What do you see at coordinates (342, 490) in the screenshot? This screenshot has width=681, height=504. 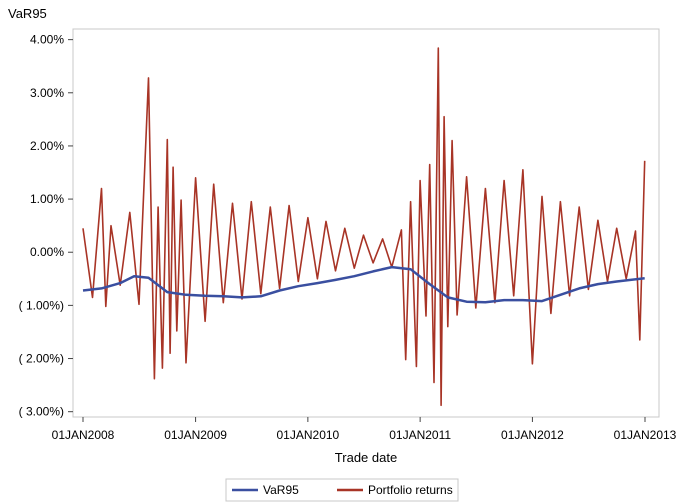 I see `legend: VaR95 Portfolio returns` at bounding box center [342, 490].